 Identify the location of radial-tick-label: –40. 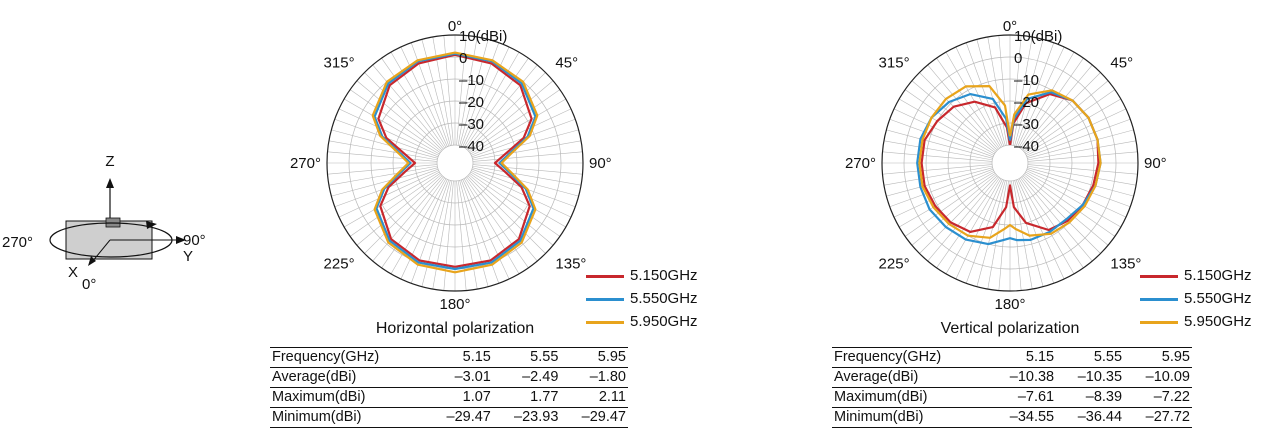
(471, 146).